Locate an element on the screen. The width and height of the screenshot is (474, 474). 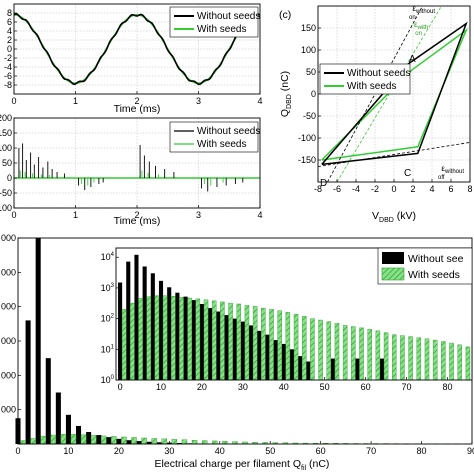
y-tick-label: 8 is located at coordinates (9, 13).